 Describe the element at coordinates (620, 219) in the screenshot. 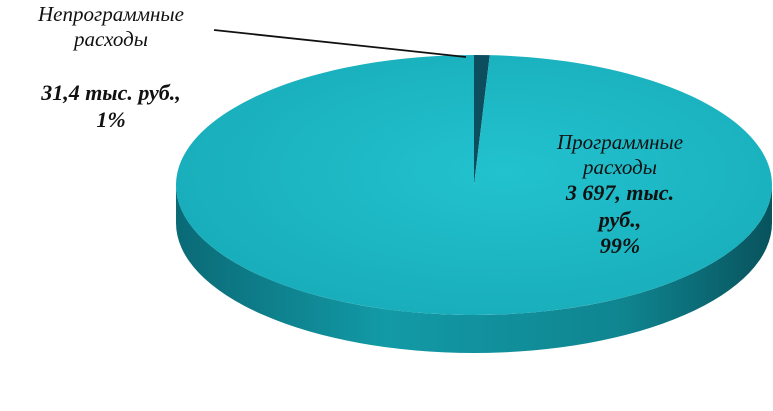

I see `label-program-value-2: руб.,` at that location.